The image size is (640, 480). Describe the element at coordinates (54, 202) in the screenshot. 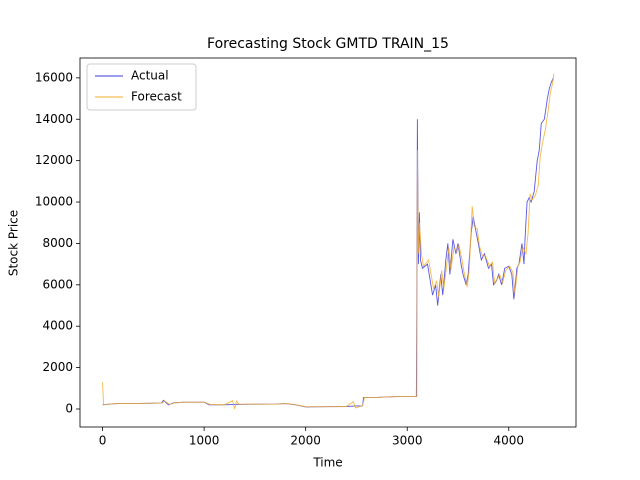

I see `y-tick-label: 10000` at that location.